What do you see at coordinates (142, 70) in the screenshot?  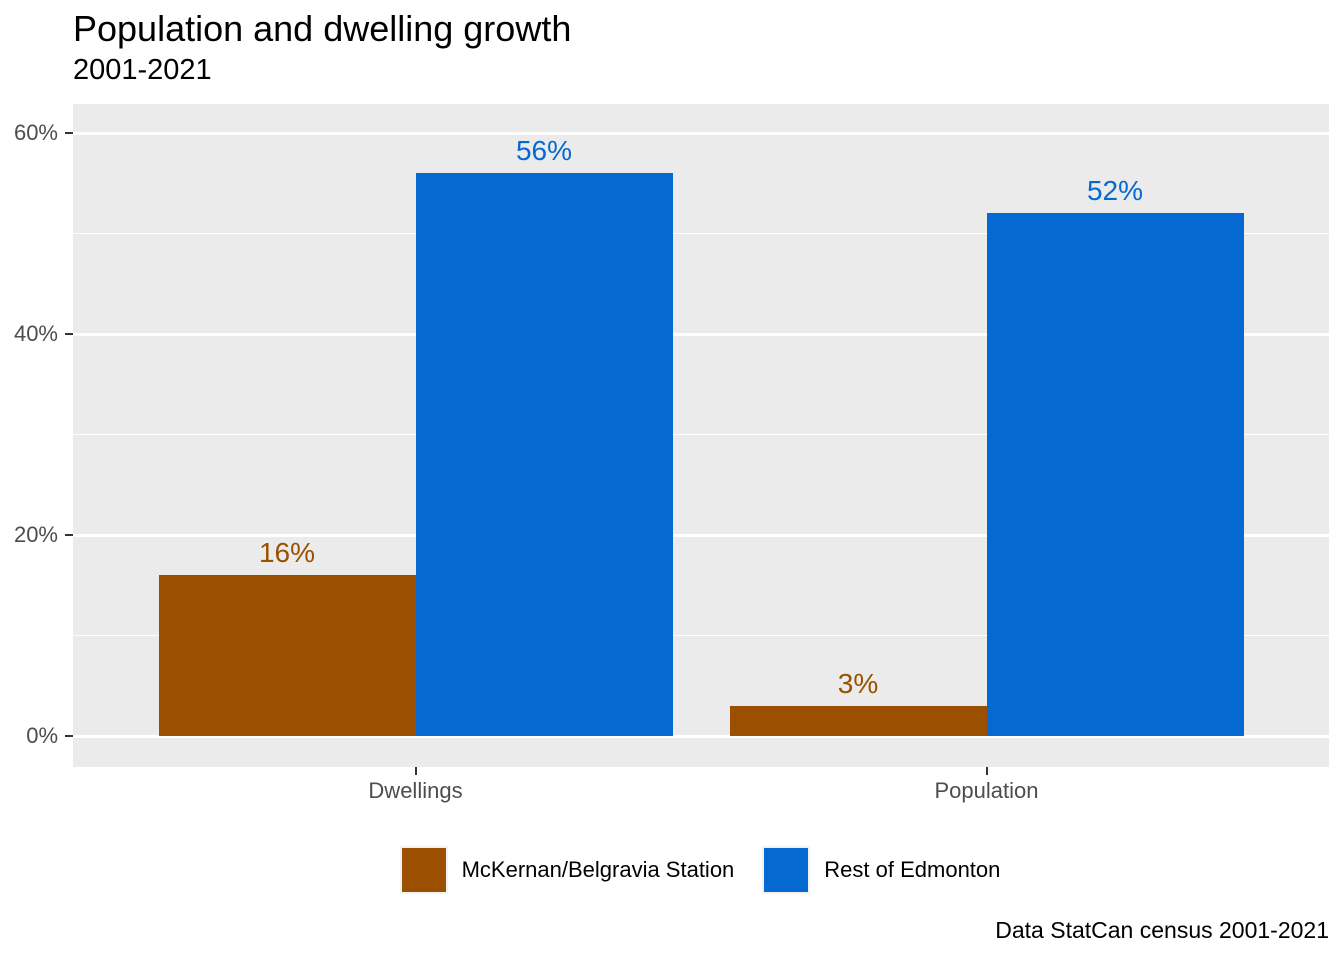 I see `chart-subtitle: 2001-2021` at bounding box center [142, 70].